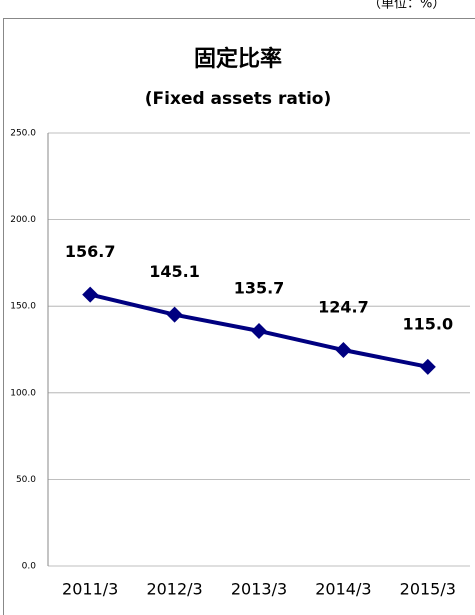 The width and height of the screenshot is (475, 615). What do you see at coordinates (259, 287) in the screenshot?
I see `data-label: 135.7` at bounding box center [259, 287].